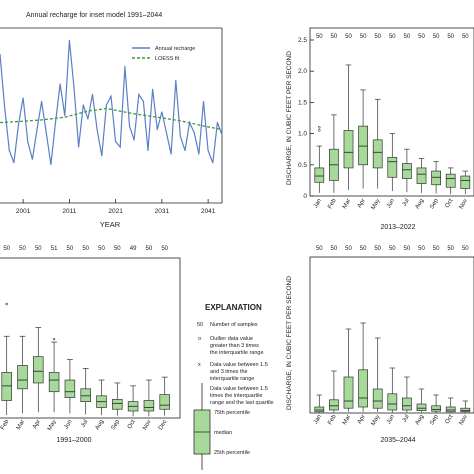 The width and height of the screenshot is (474, 474). I want to click on outlier-label-3: the interquartile range, so click(237, 353).